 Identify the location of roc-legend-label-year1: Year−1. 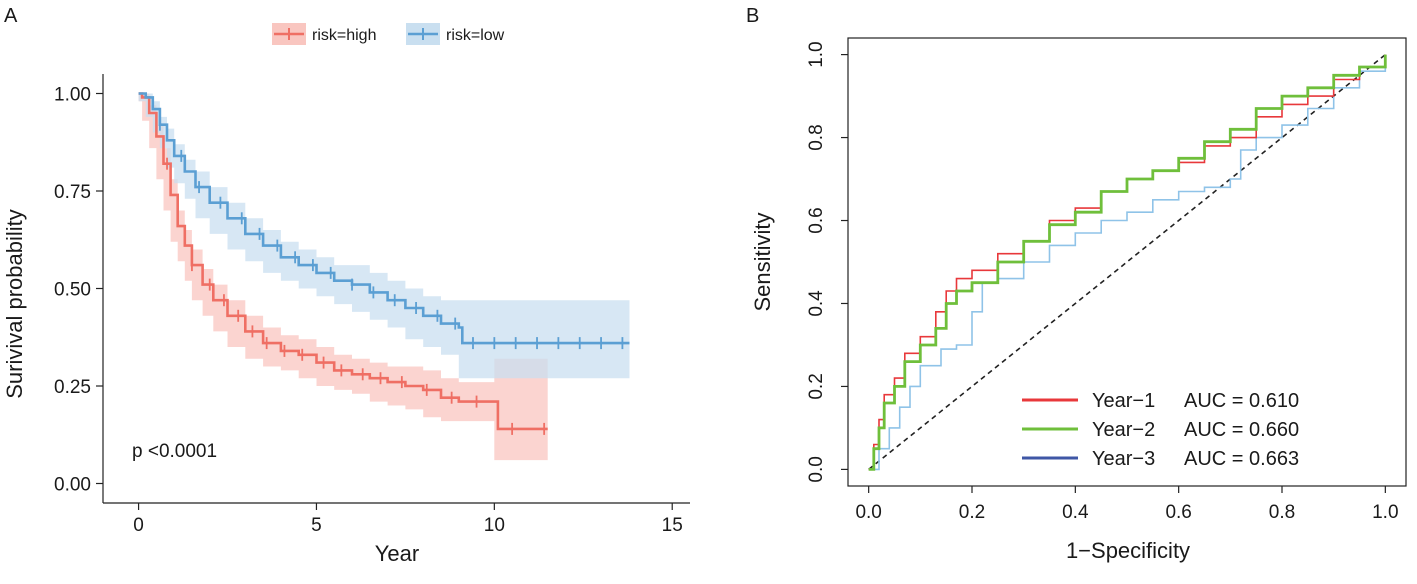
(1123, 401).